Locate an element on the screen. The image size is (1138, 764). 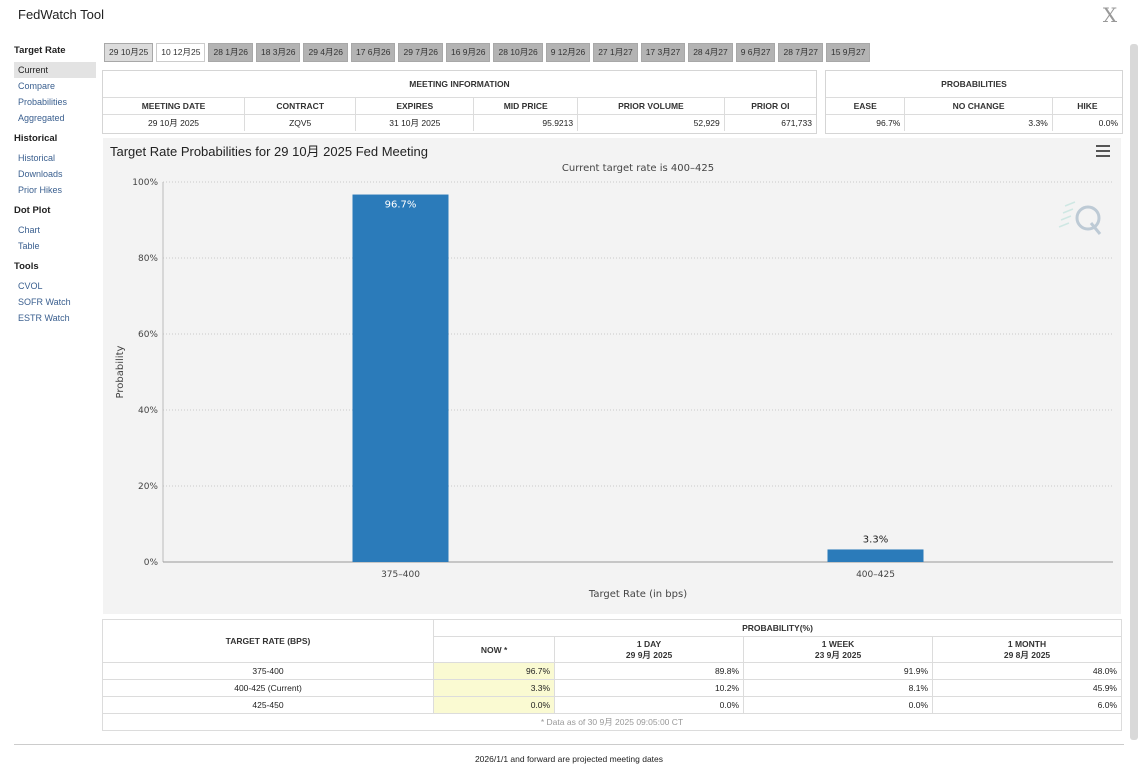
table-row: 375-400 96.7% 89.8% 91.9% 48.0% is located at coordinates (612, 671).